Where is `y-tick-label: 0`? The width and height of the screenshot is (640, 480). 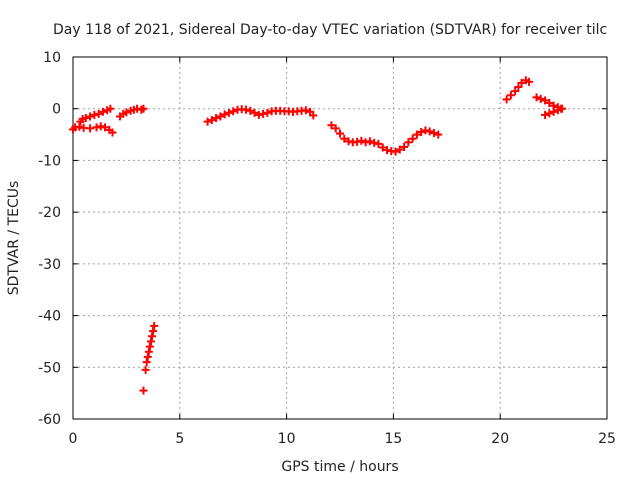
y-tick-label: 0 is located at coordinates (56, 110).